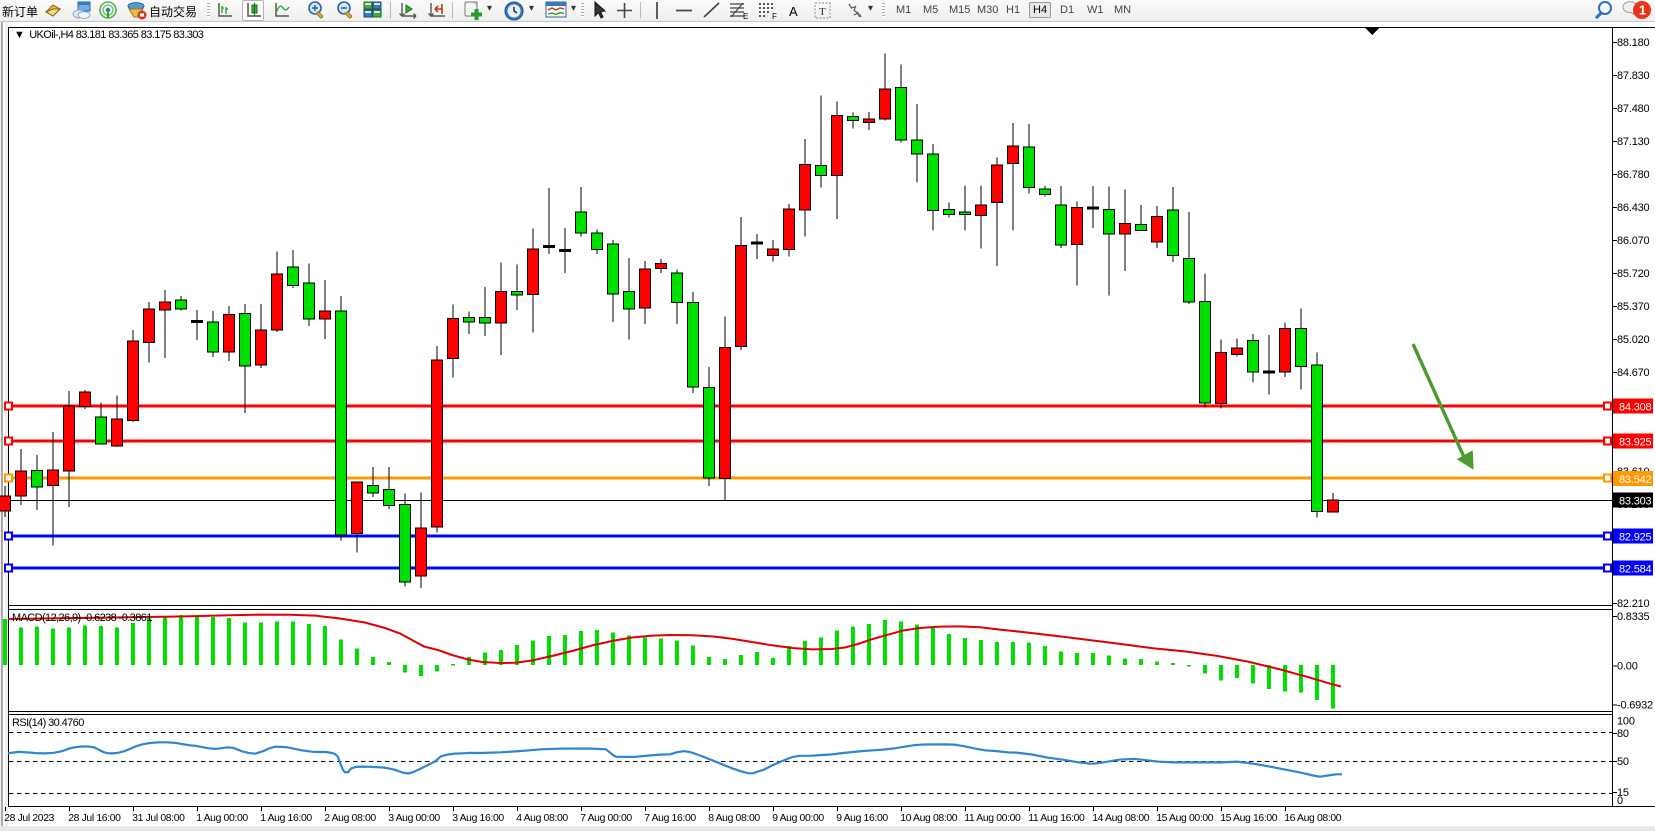 The image size is (1655, 831). Describe the element at coordinates (48, 723) in the screenshot. I see `svg-text: RSI(14) 30.4760` at that location.